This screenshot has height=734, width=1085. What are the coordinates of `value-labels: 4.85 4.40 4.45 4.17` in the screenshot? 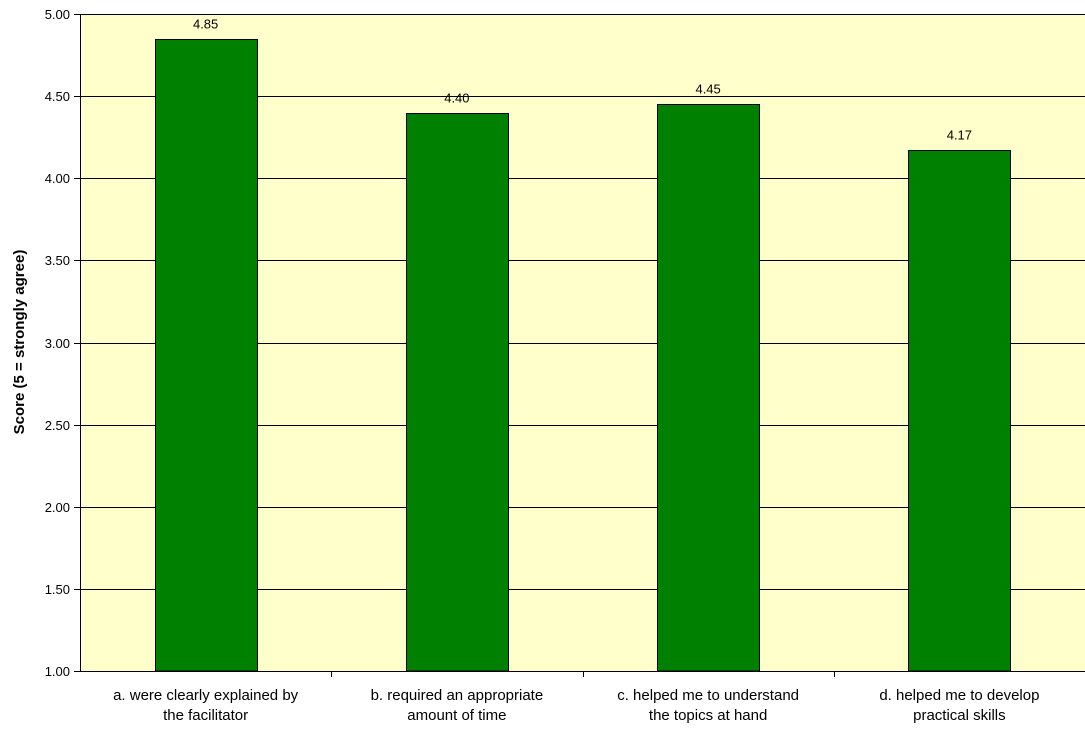 It's located at (582, 80).